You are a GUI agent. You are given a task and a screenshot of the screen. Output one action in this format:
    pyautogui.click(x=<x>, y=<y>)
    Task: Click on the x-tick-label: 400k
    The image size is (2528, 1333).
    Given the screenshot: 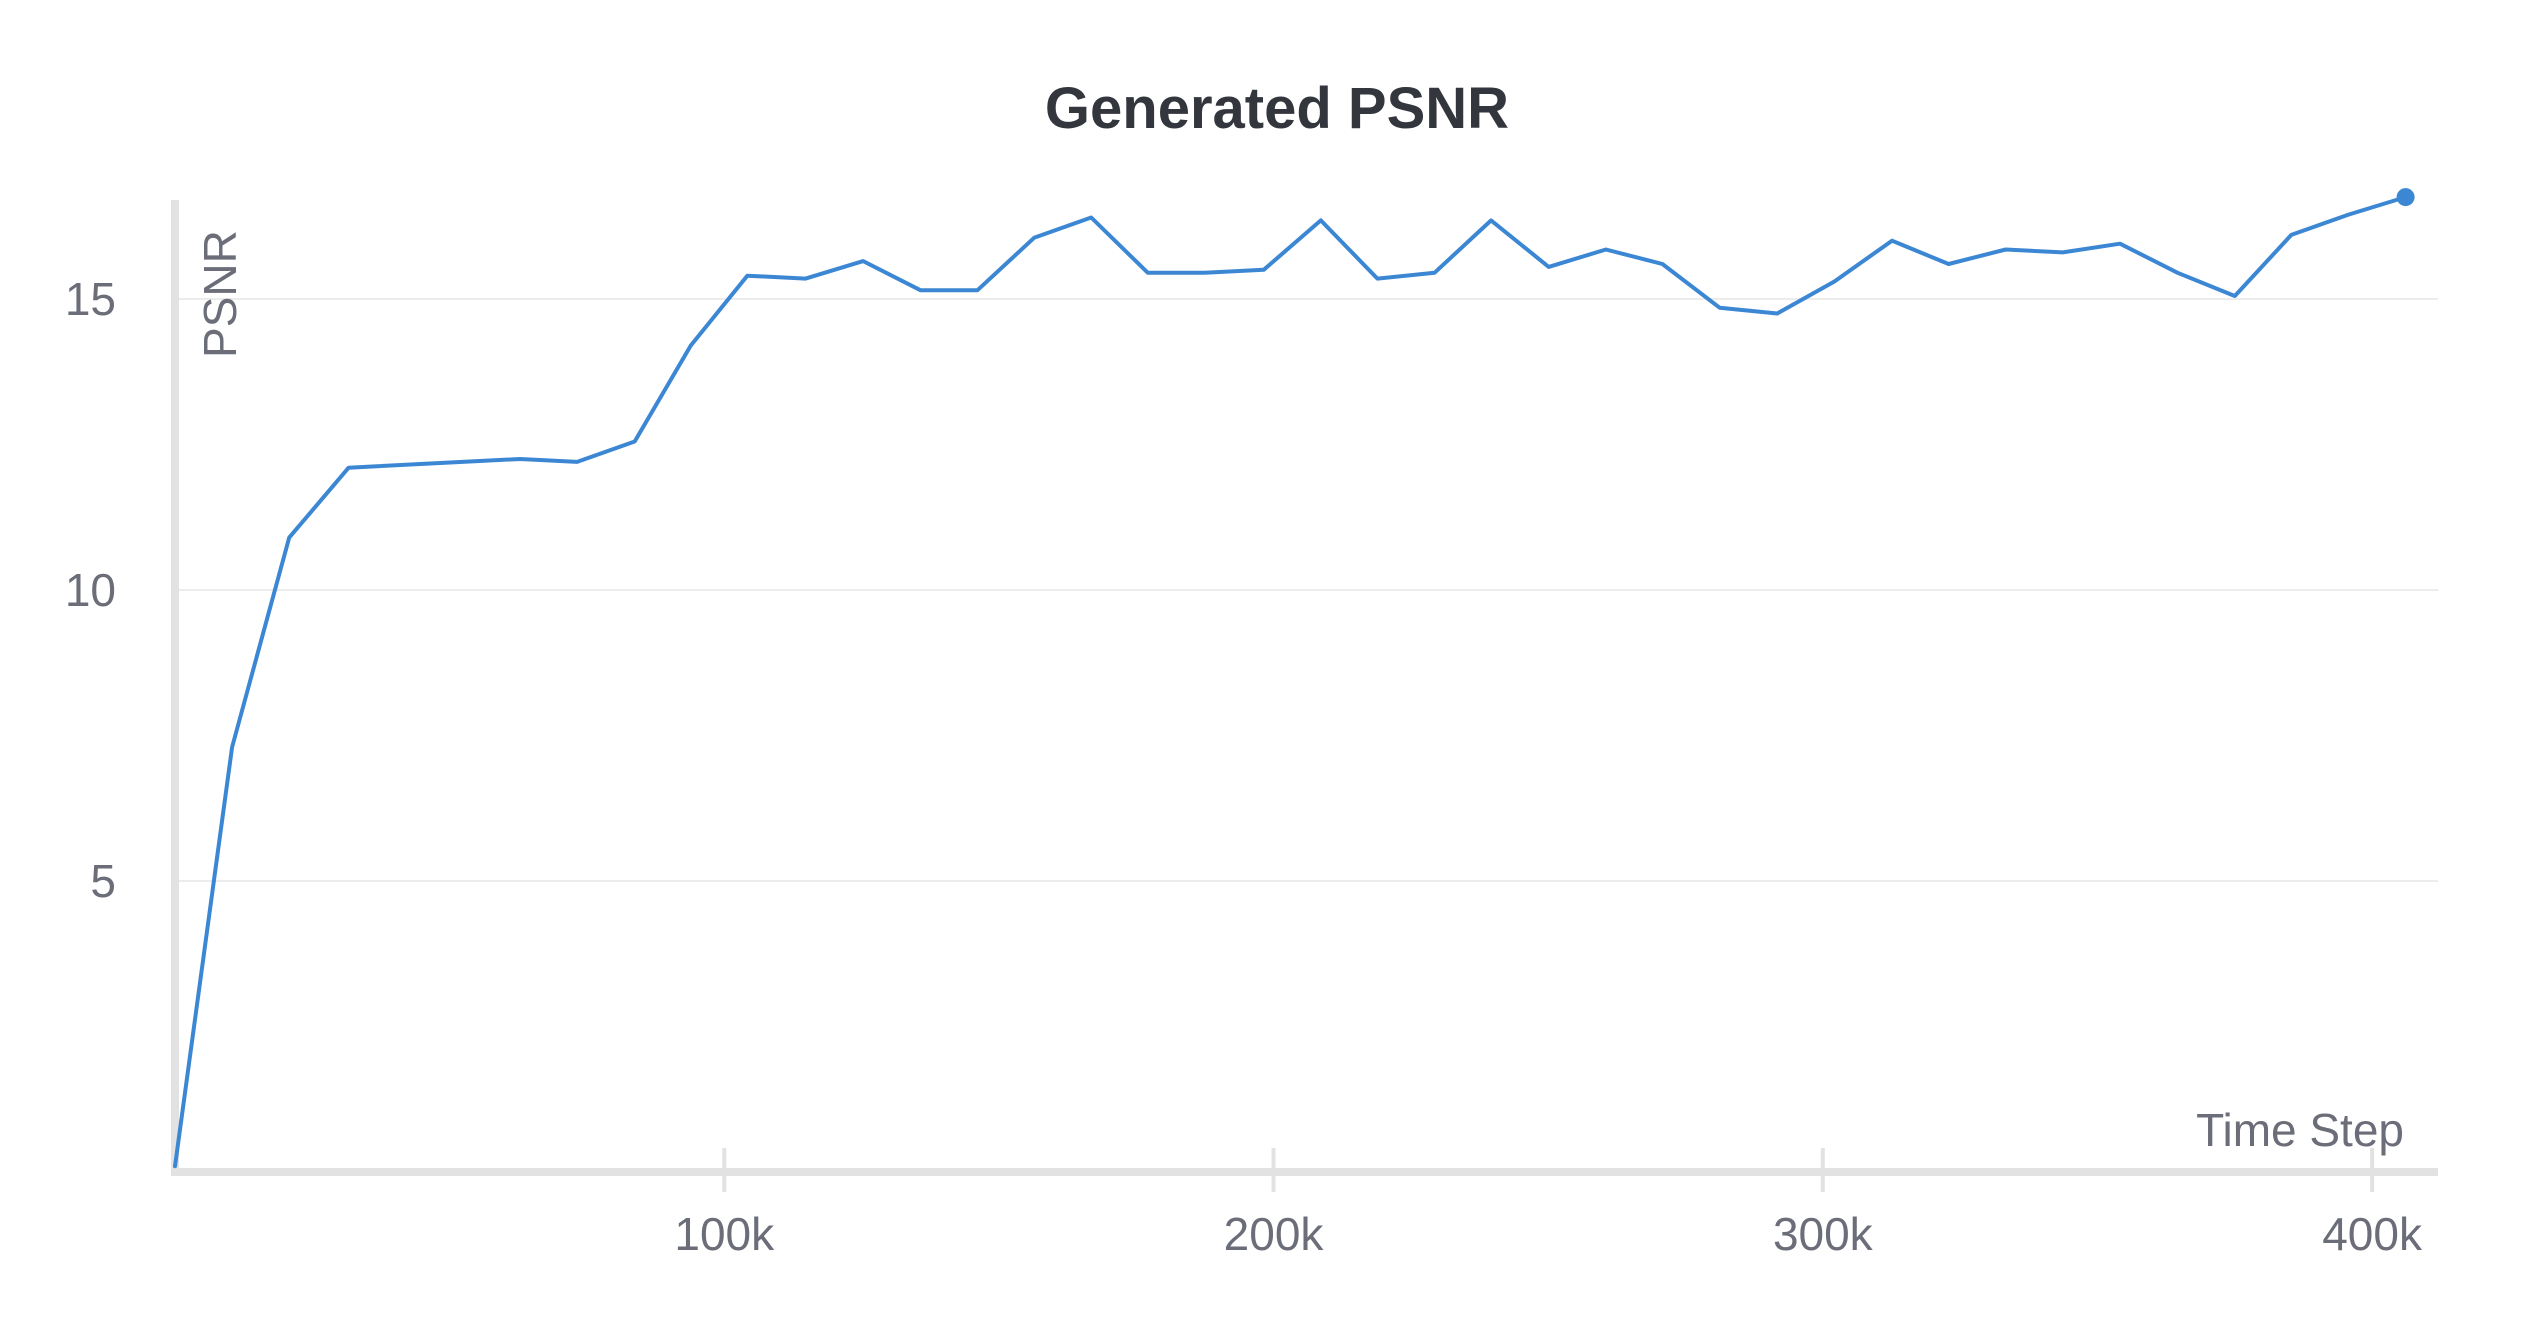 What is the action you would take?
    pyautogui.click(x=2372, y=1234)
    